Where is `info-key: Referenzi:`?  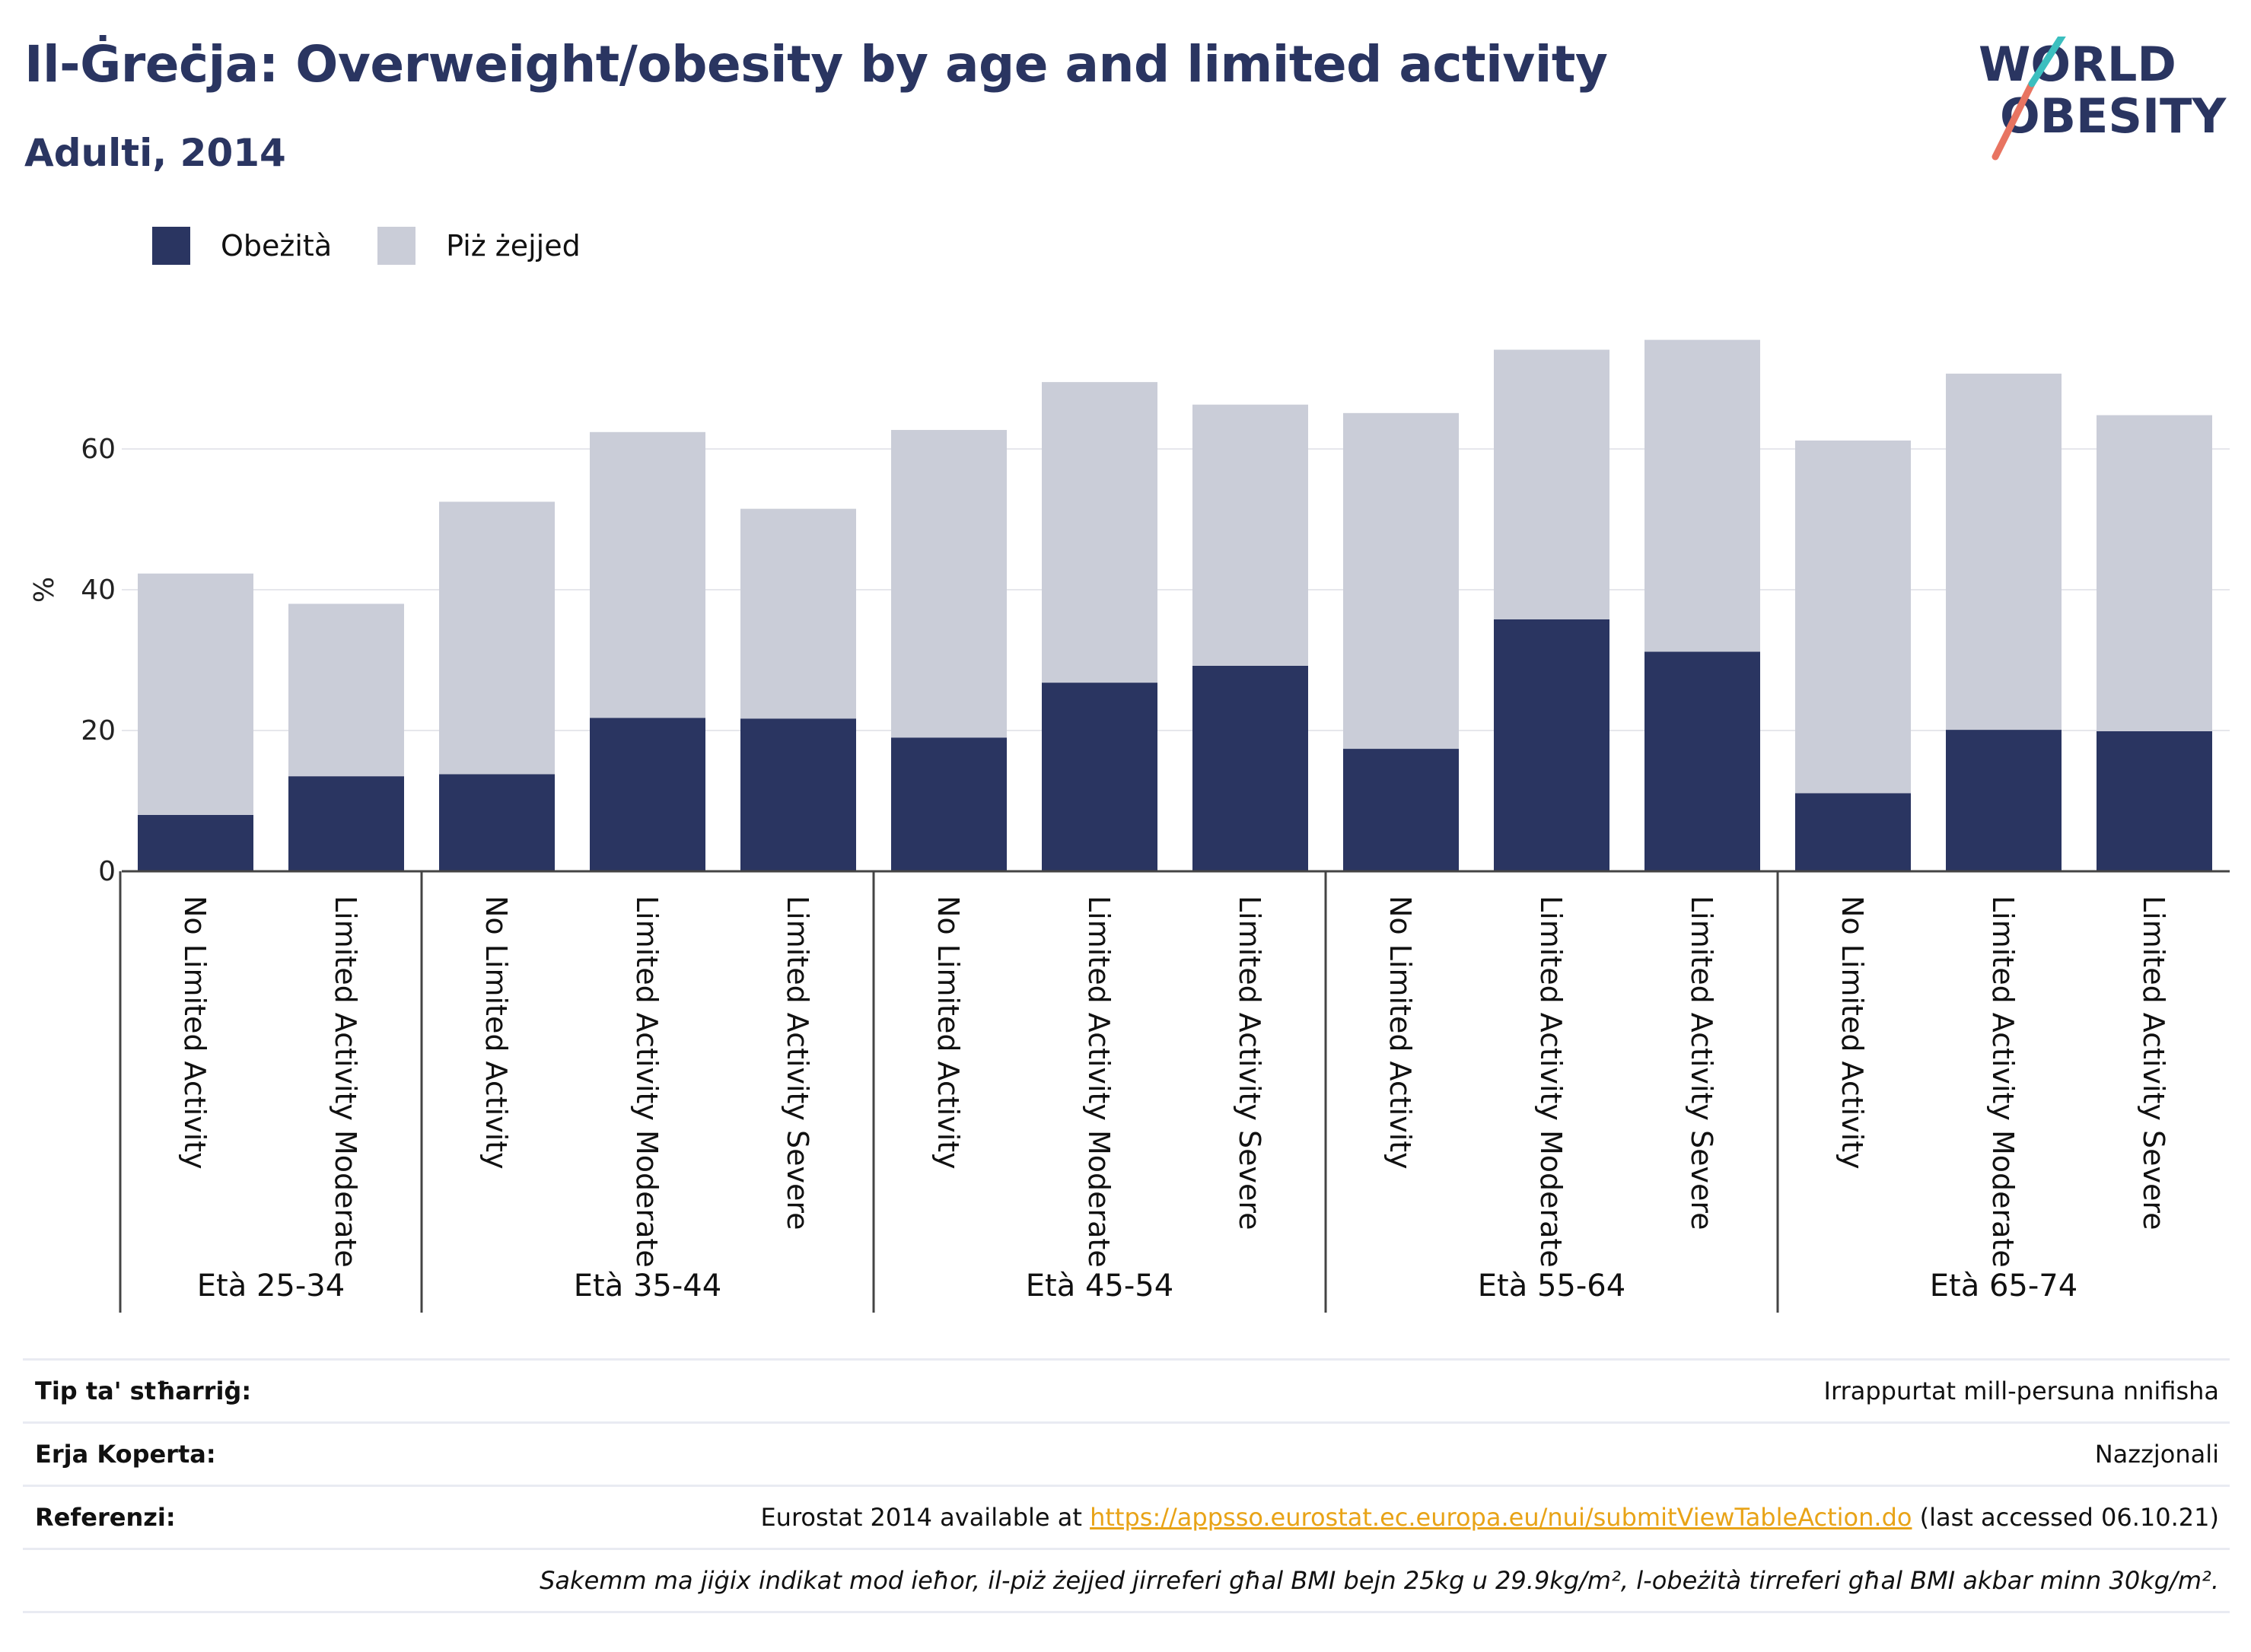
info-key: Referenzi: is located at coordinates (105, 1517).